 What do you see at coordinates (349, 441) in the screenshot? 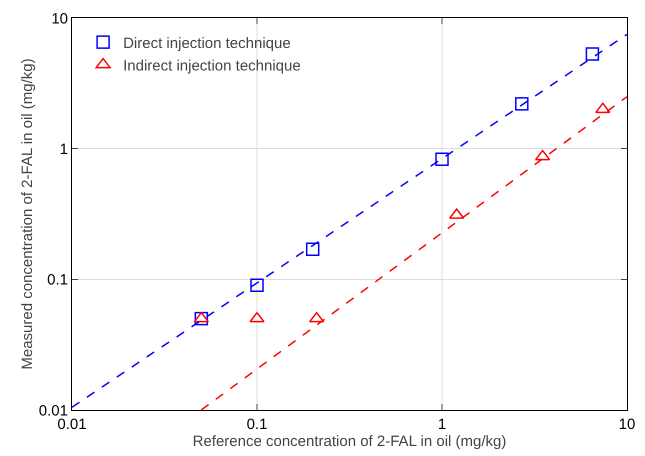
I see `x-axis-title: Reference concentration of 2-FAL in oil (mg/kg)` at bounding box center [349, 441].